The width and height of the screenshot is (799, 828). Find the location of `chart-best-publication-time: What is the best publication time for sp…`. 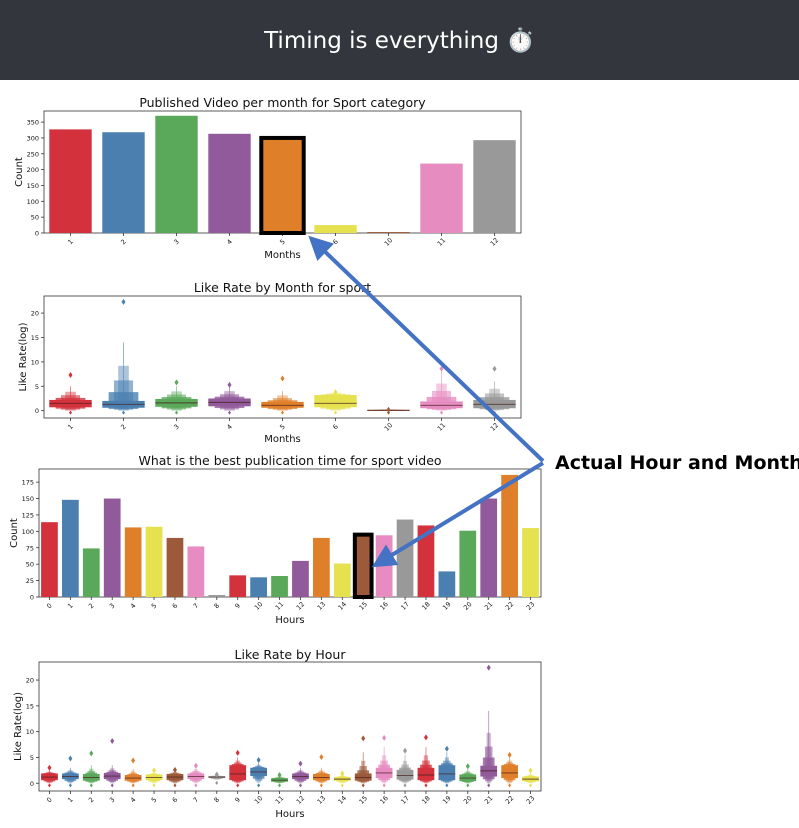

chart-best-publication-time: What is the best publication time for sp… is located at coordinates (275, 539).